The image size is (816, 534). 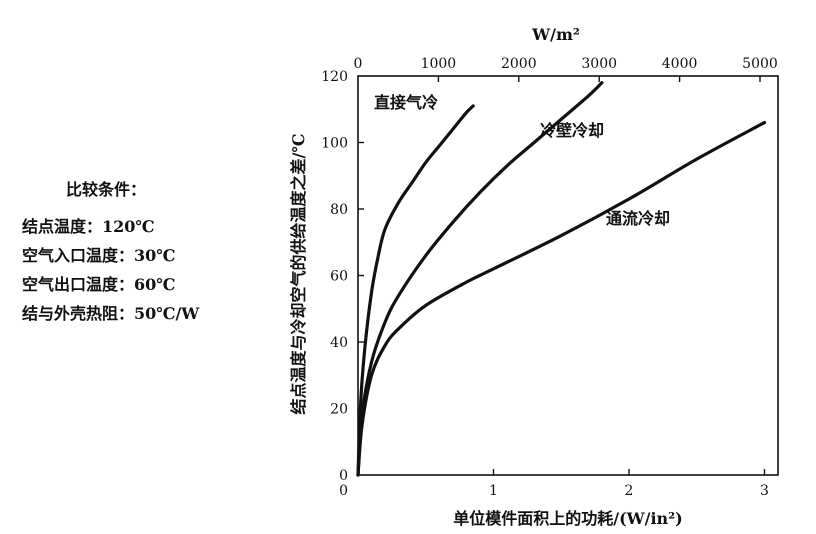 I want to click on x-tick-label: 3, so click(x=764, y=491).